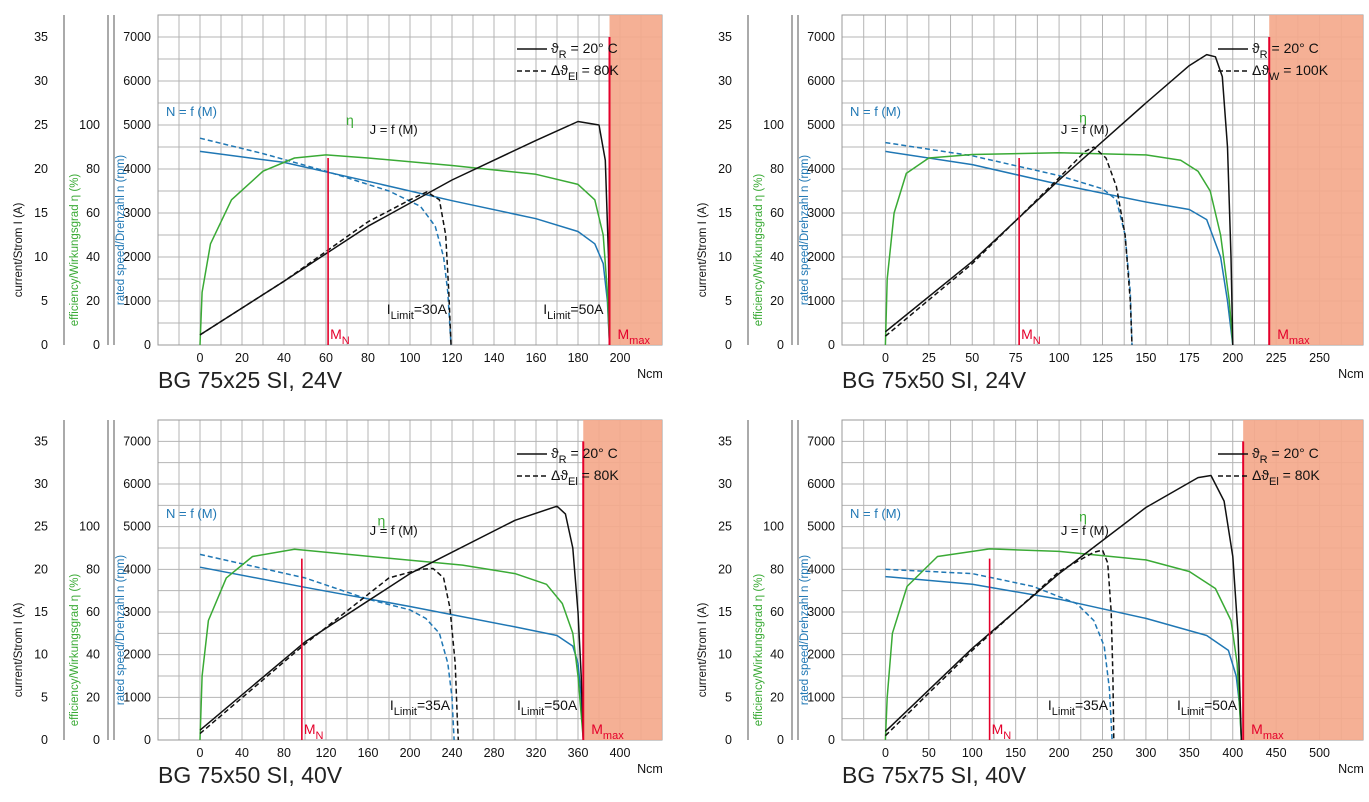 Image resolution: width=1369 pixels, height=802 pixels. I want to click on current-tick-label: 15, so click(725, 213).